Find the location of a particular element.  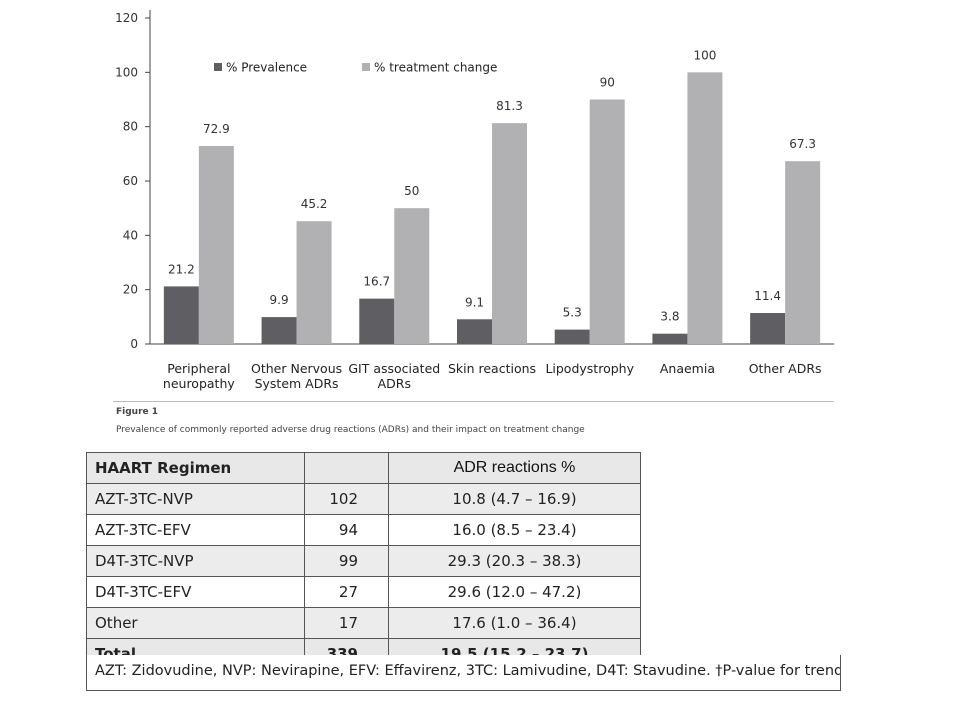

x-tick-label: Other Nervous System ADRs is located at coordinates (296, 376).